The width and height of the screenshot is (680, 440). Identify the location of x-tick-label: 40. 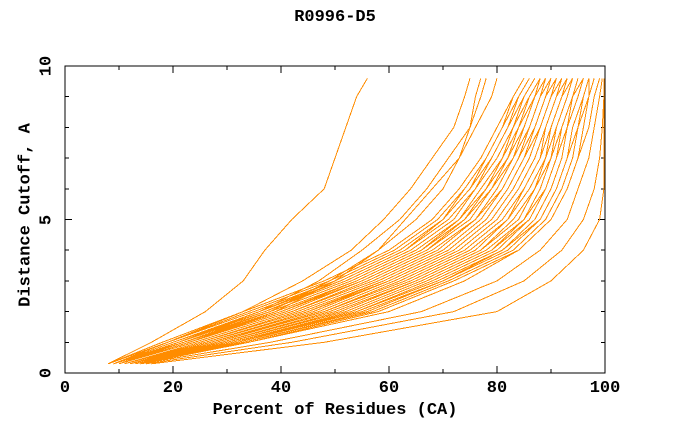
(281, 388).